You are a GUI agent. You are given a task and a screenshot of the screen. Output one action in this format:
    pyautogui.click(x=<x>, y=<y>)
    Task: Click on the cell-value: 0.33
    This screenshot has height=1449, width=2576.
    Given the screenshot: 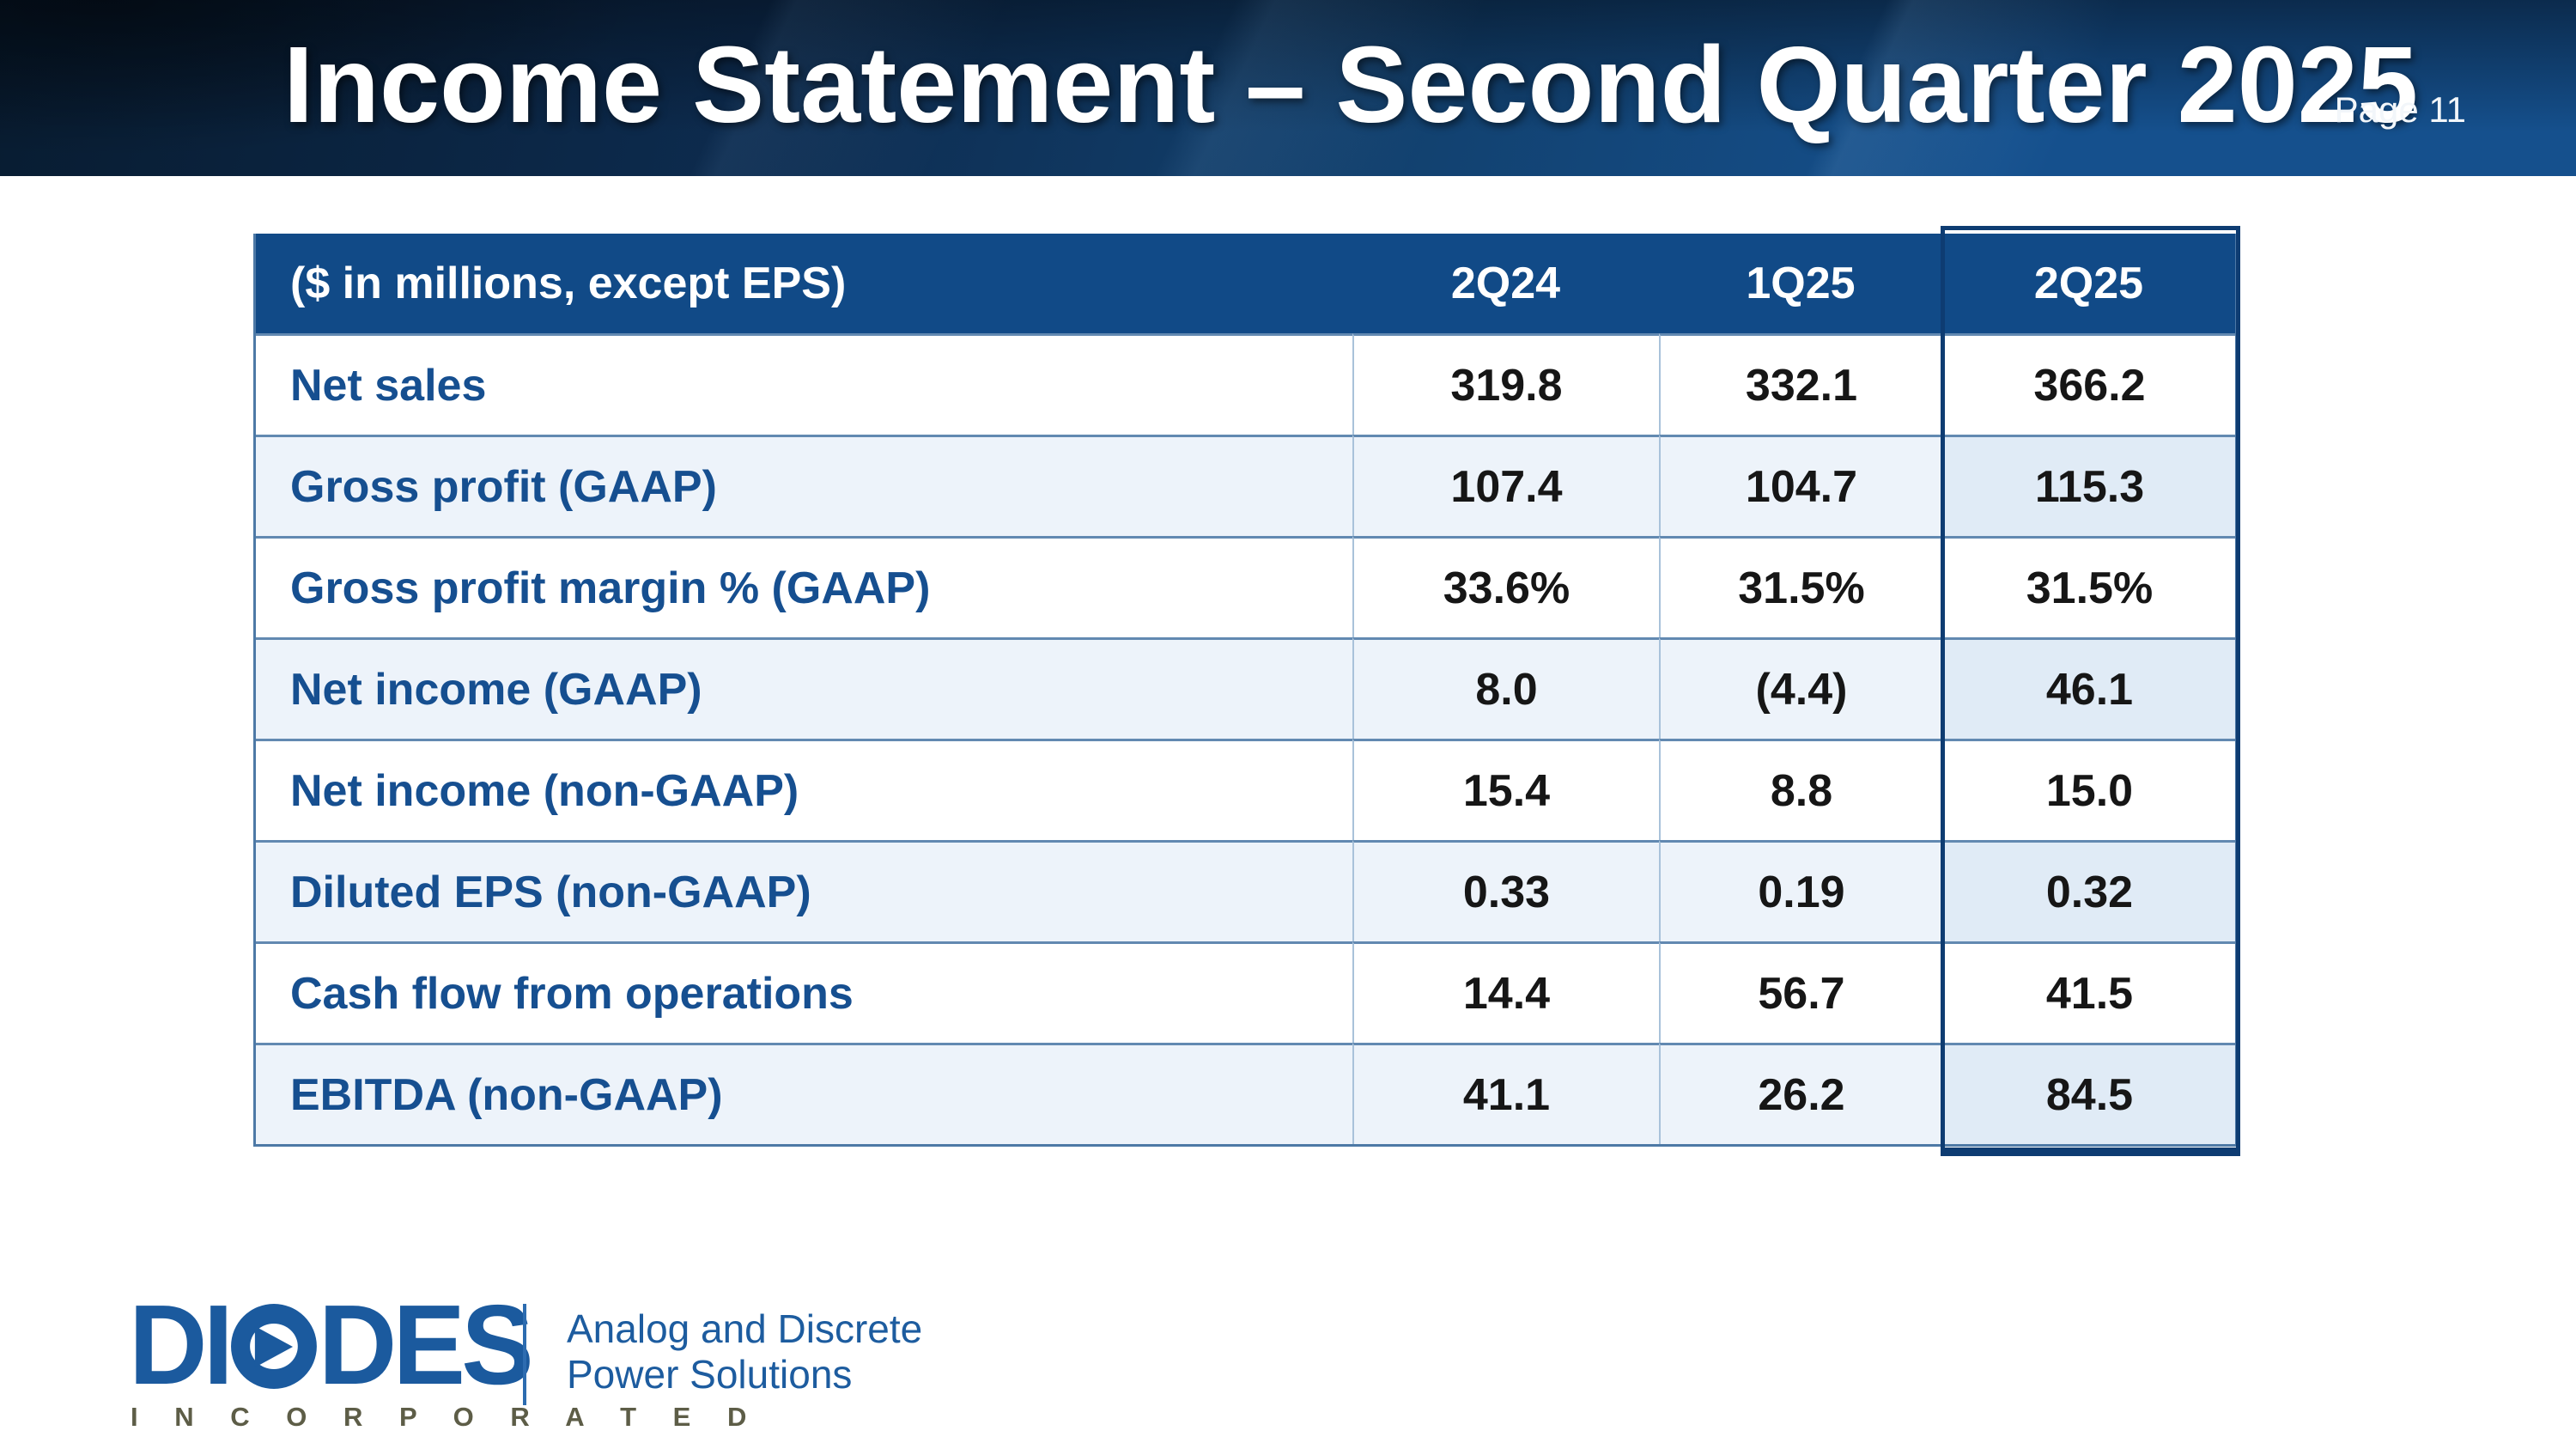 What is the action you would take?
    pyautogui.click(x=1506, y=890)
    